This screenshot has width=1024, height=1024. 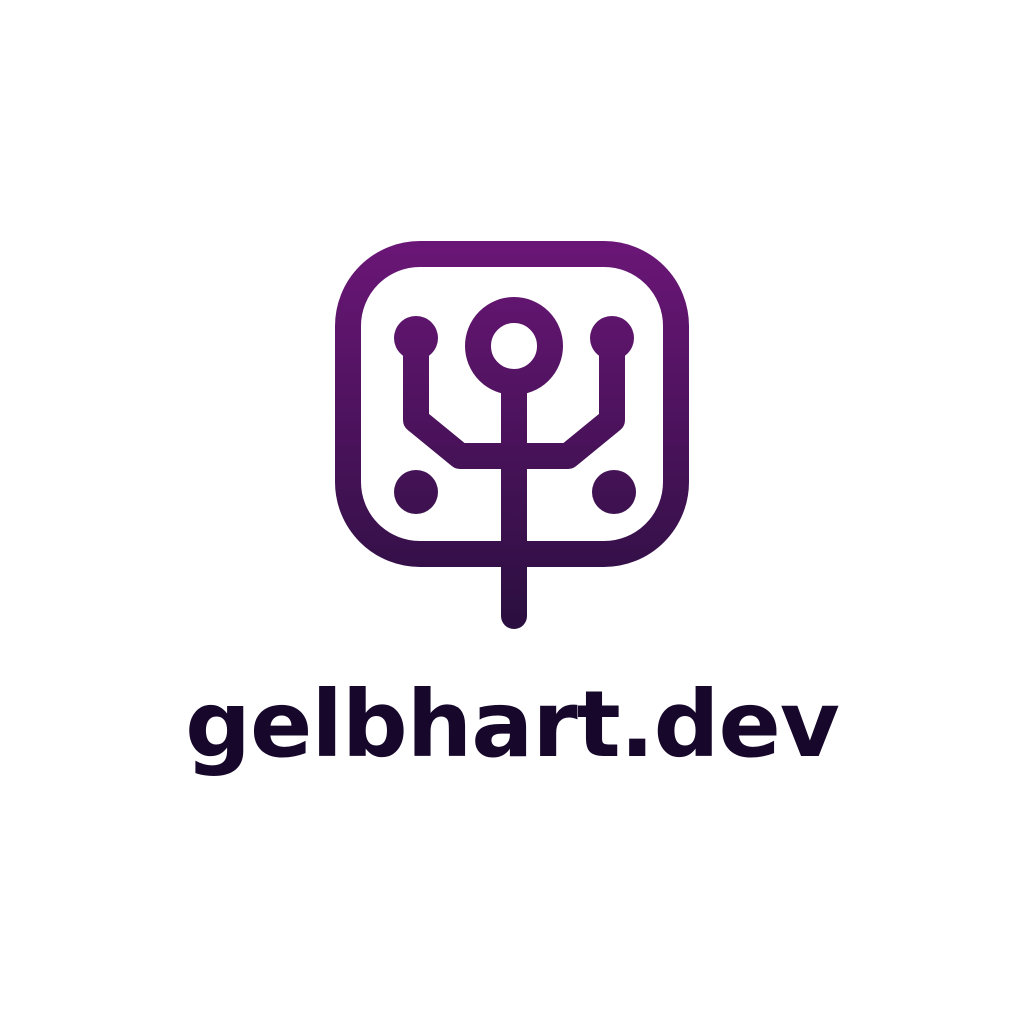 I want to click on right-top-node, so click(x=612, y=338).